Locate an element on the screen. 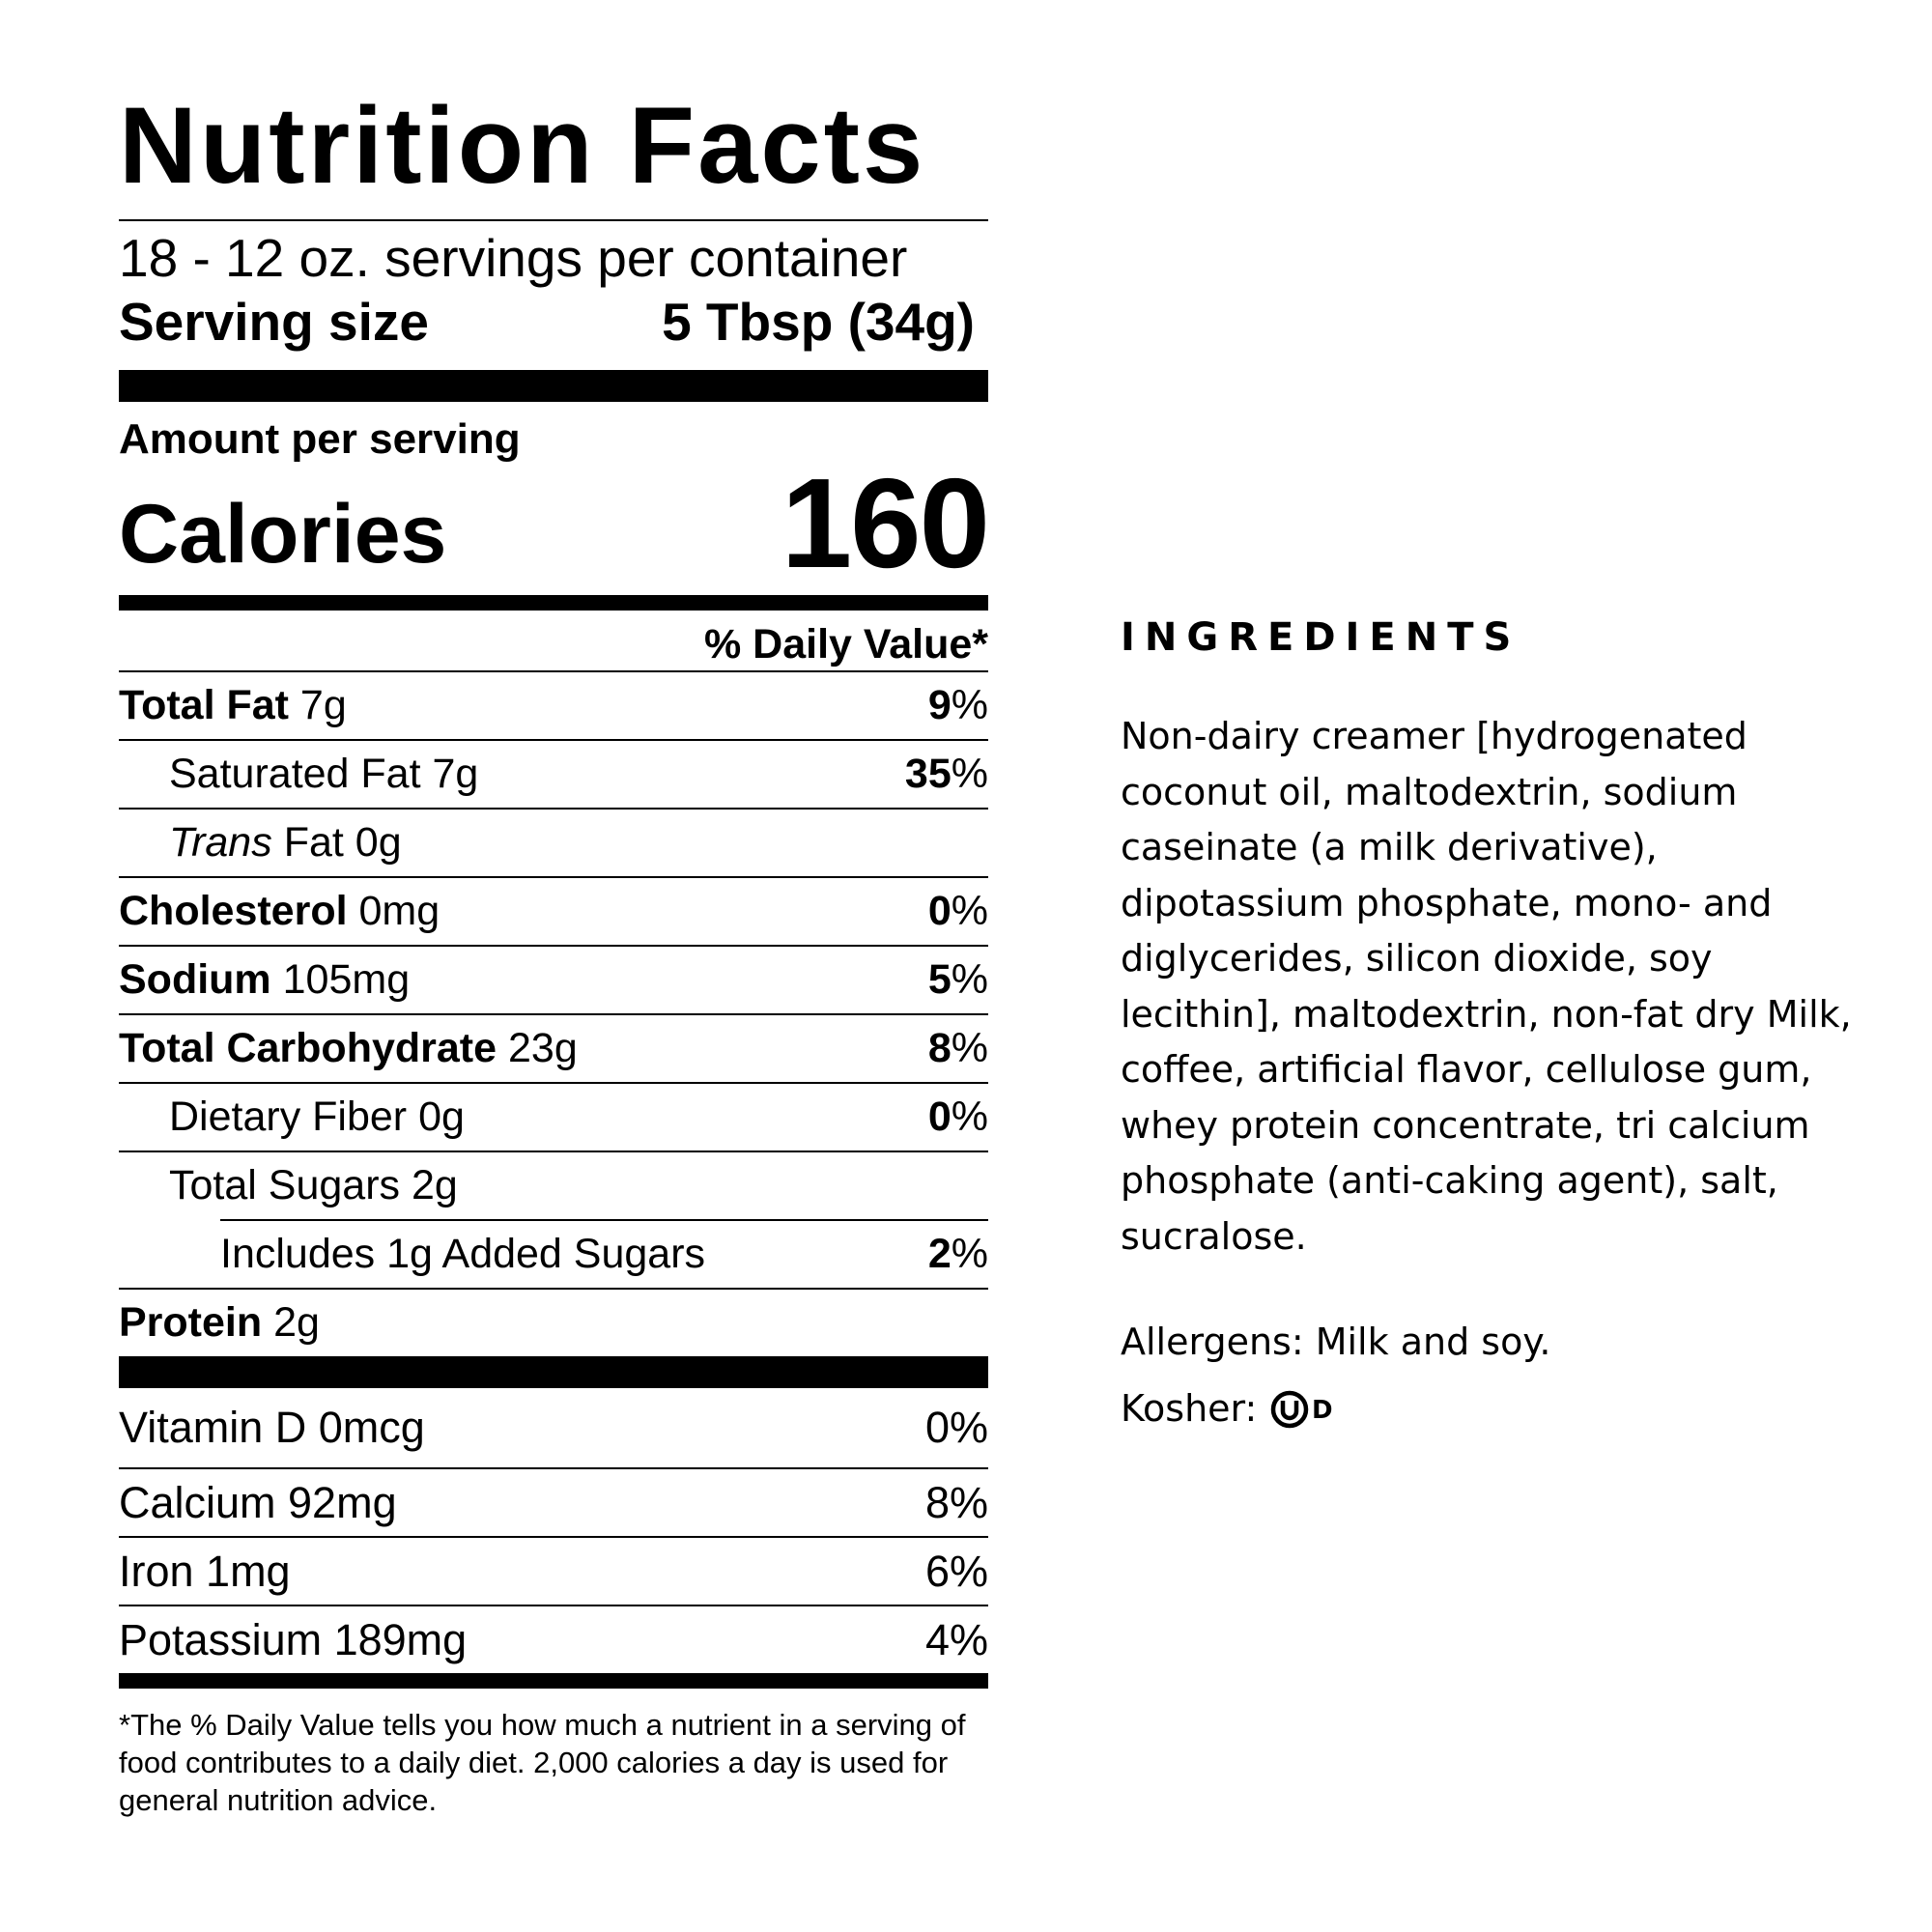  calories-value: 160 is located at coordinates (885, 523).